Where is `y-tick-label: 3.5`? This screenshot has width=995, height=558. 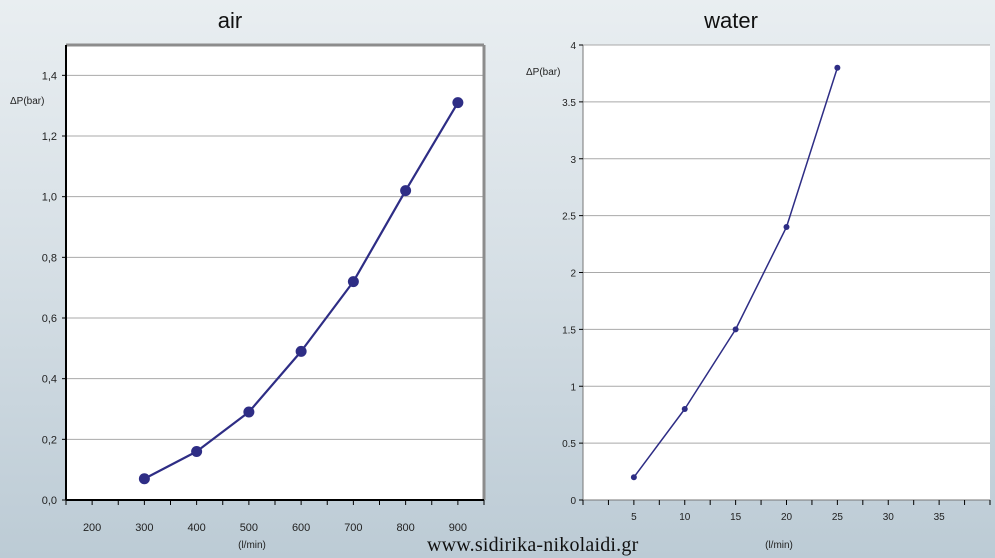 y-tick-label: 3.5 is located at coordinates (569, 103).